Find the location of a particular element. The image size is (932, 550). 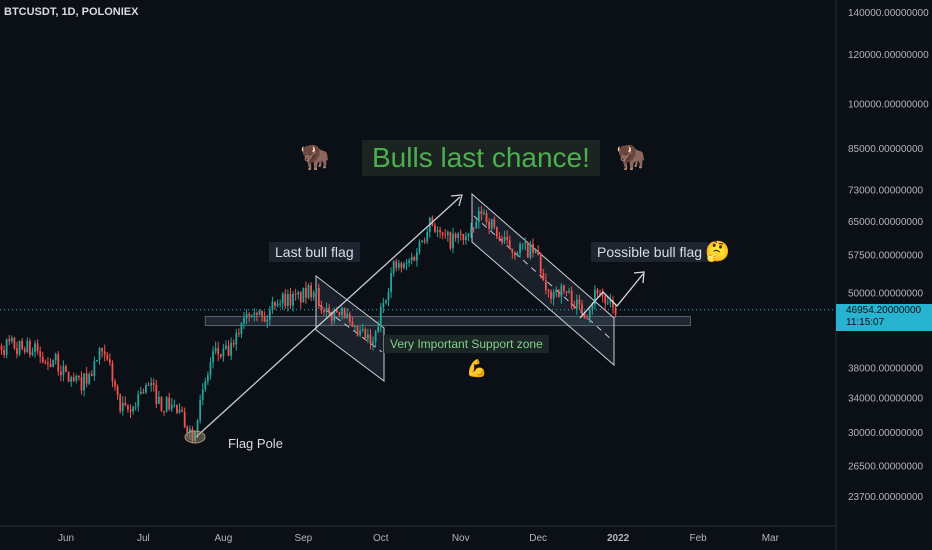

y-tick-label: 38000.00000000 is located at coordinates (886, 368).